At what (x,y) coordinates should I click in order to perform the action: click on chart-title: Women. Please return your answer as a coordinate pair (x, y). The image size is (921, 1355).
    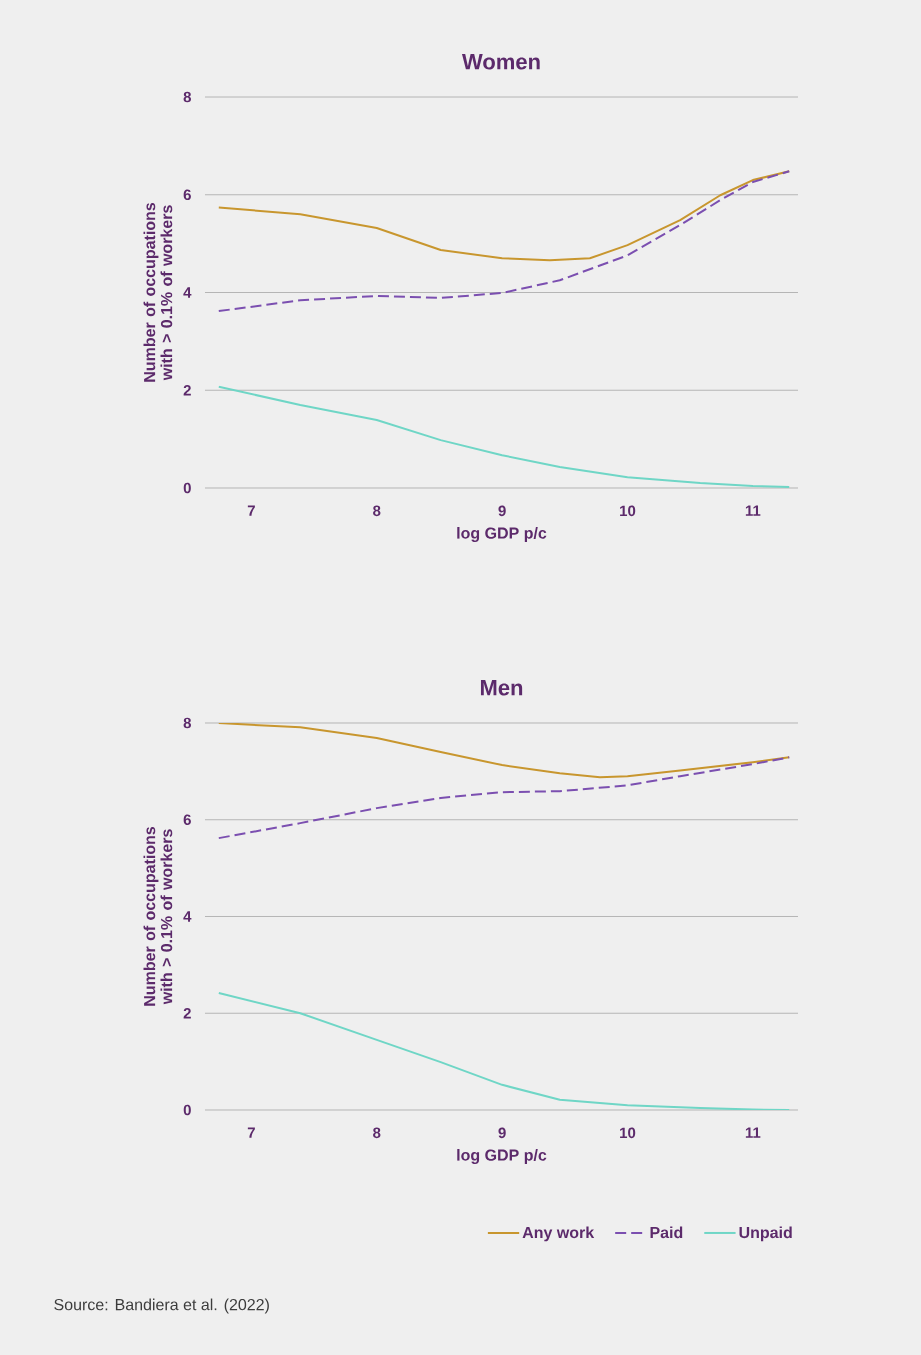
    Looking at the image, I should click on (500, 62).